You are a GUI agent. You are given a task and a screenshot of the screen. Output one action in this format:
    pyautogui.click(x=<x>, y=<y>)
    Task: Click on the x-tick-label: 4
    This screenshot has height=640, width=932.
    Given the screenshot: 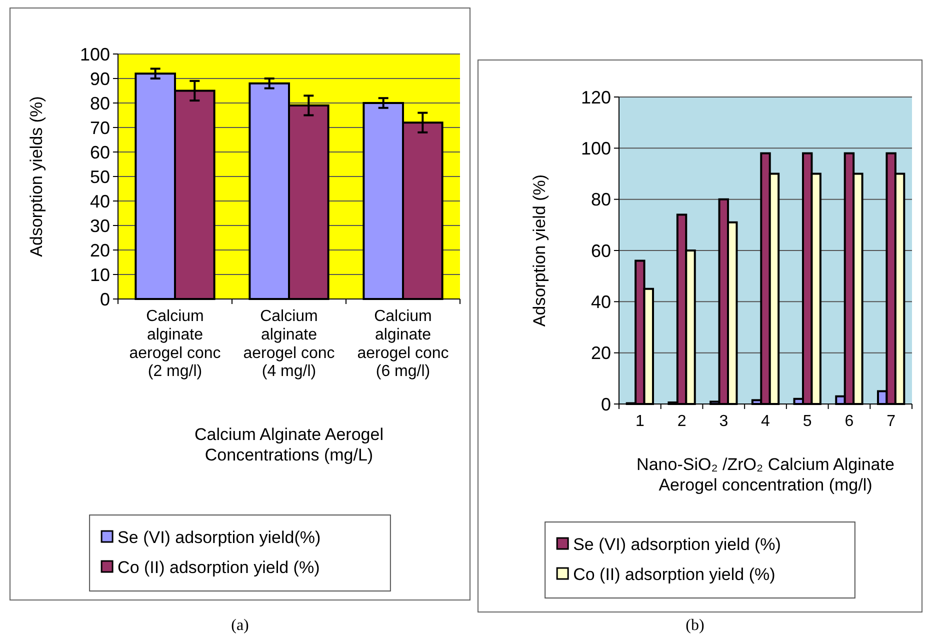 What is the action you would take?
    pyautogui.click(x=765, y=421)
    